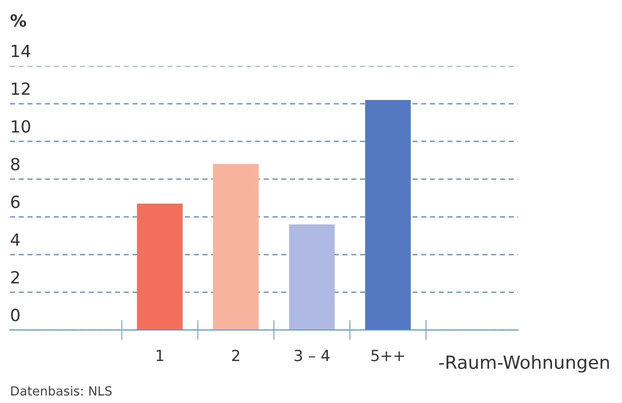 The height and width of the screenshot is (403, 622). What do you see at coordinates (524, 364) in the screenshot?
I see `x-axis-title: -Raum-Wohnungen` at bounding box center [524, 364].